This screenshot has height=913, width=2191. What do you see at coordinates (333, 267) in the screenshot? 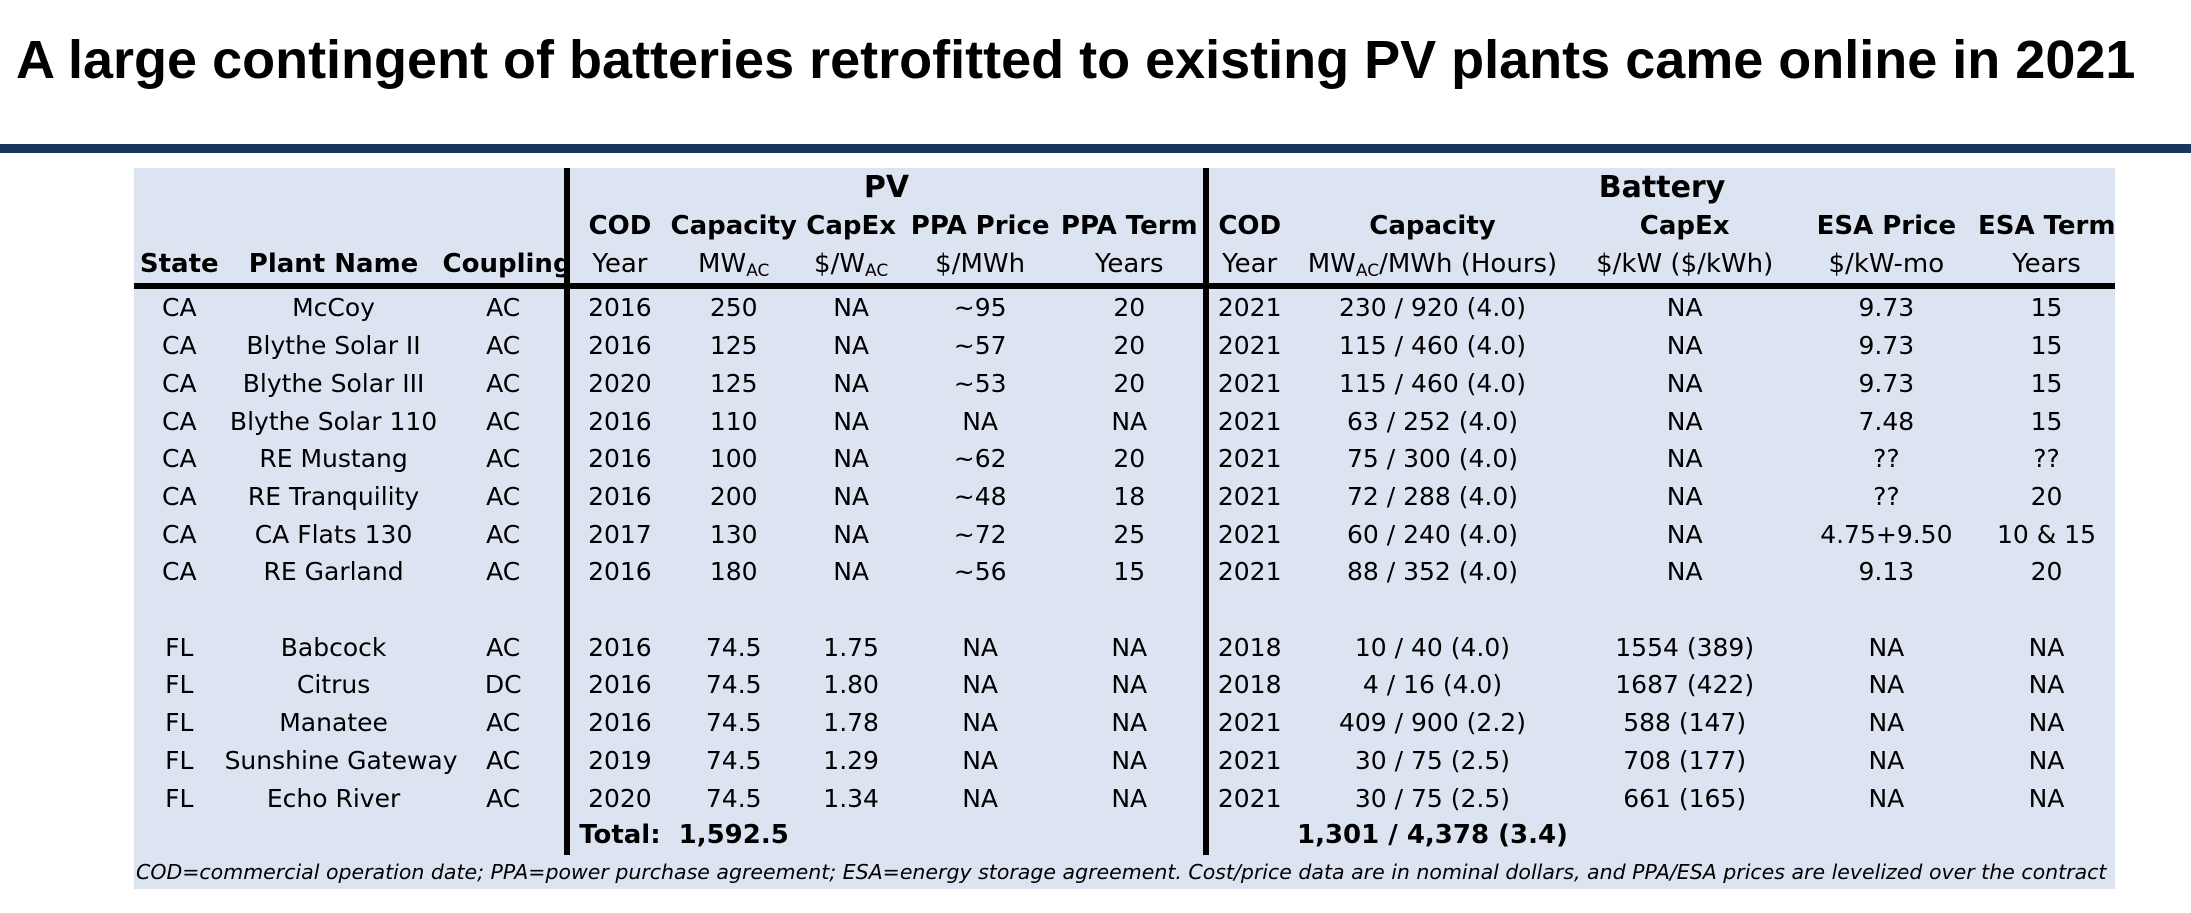
I see `header-plant-name: Plant Name` at bounding box center [333, 267].